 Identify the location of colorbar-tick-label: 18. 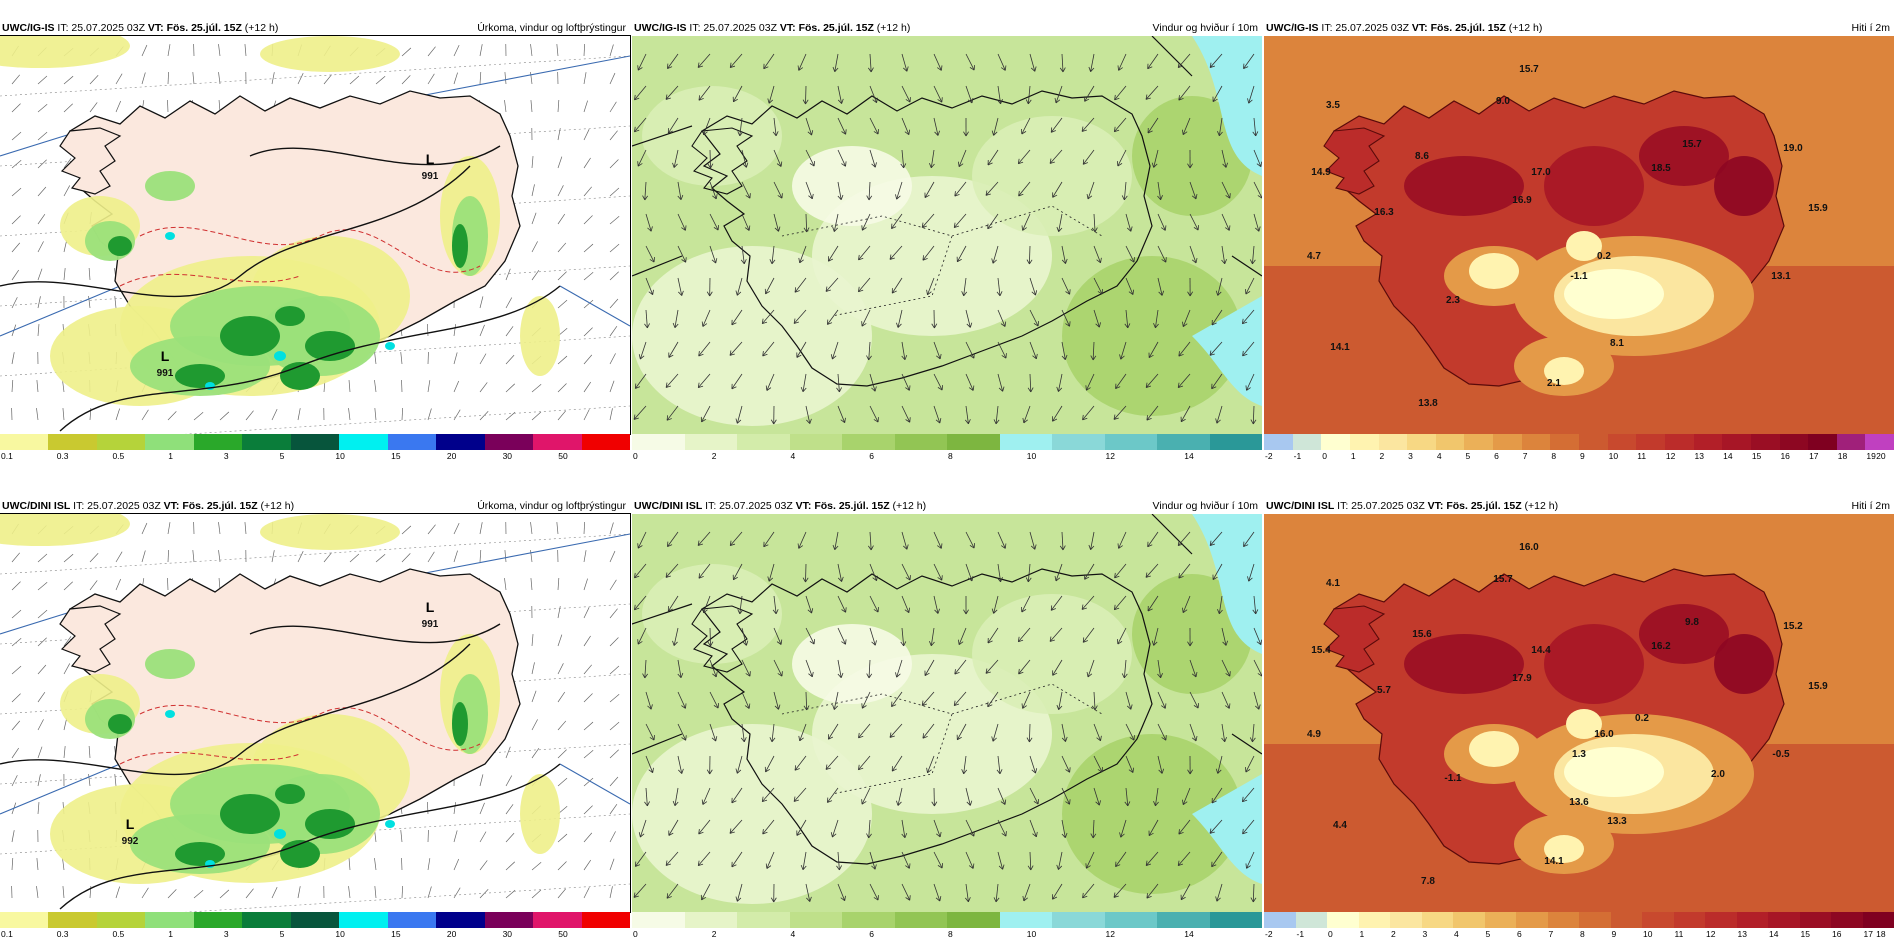
(1842, 456).